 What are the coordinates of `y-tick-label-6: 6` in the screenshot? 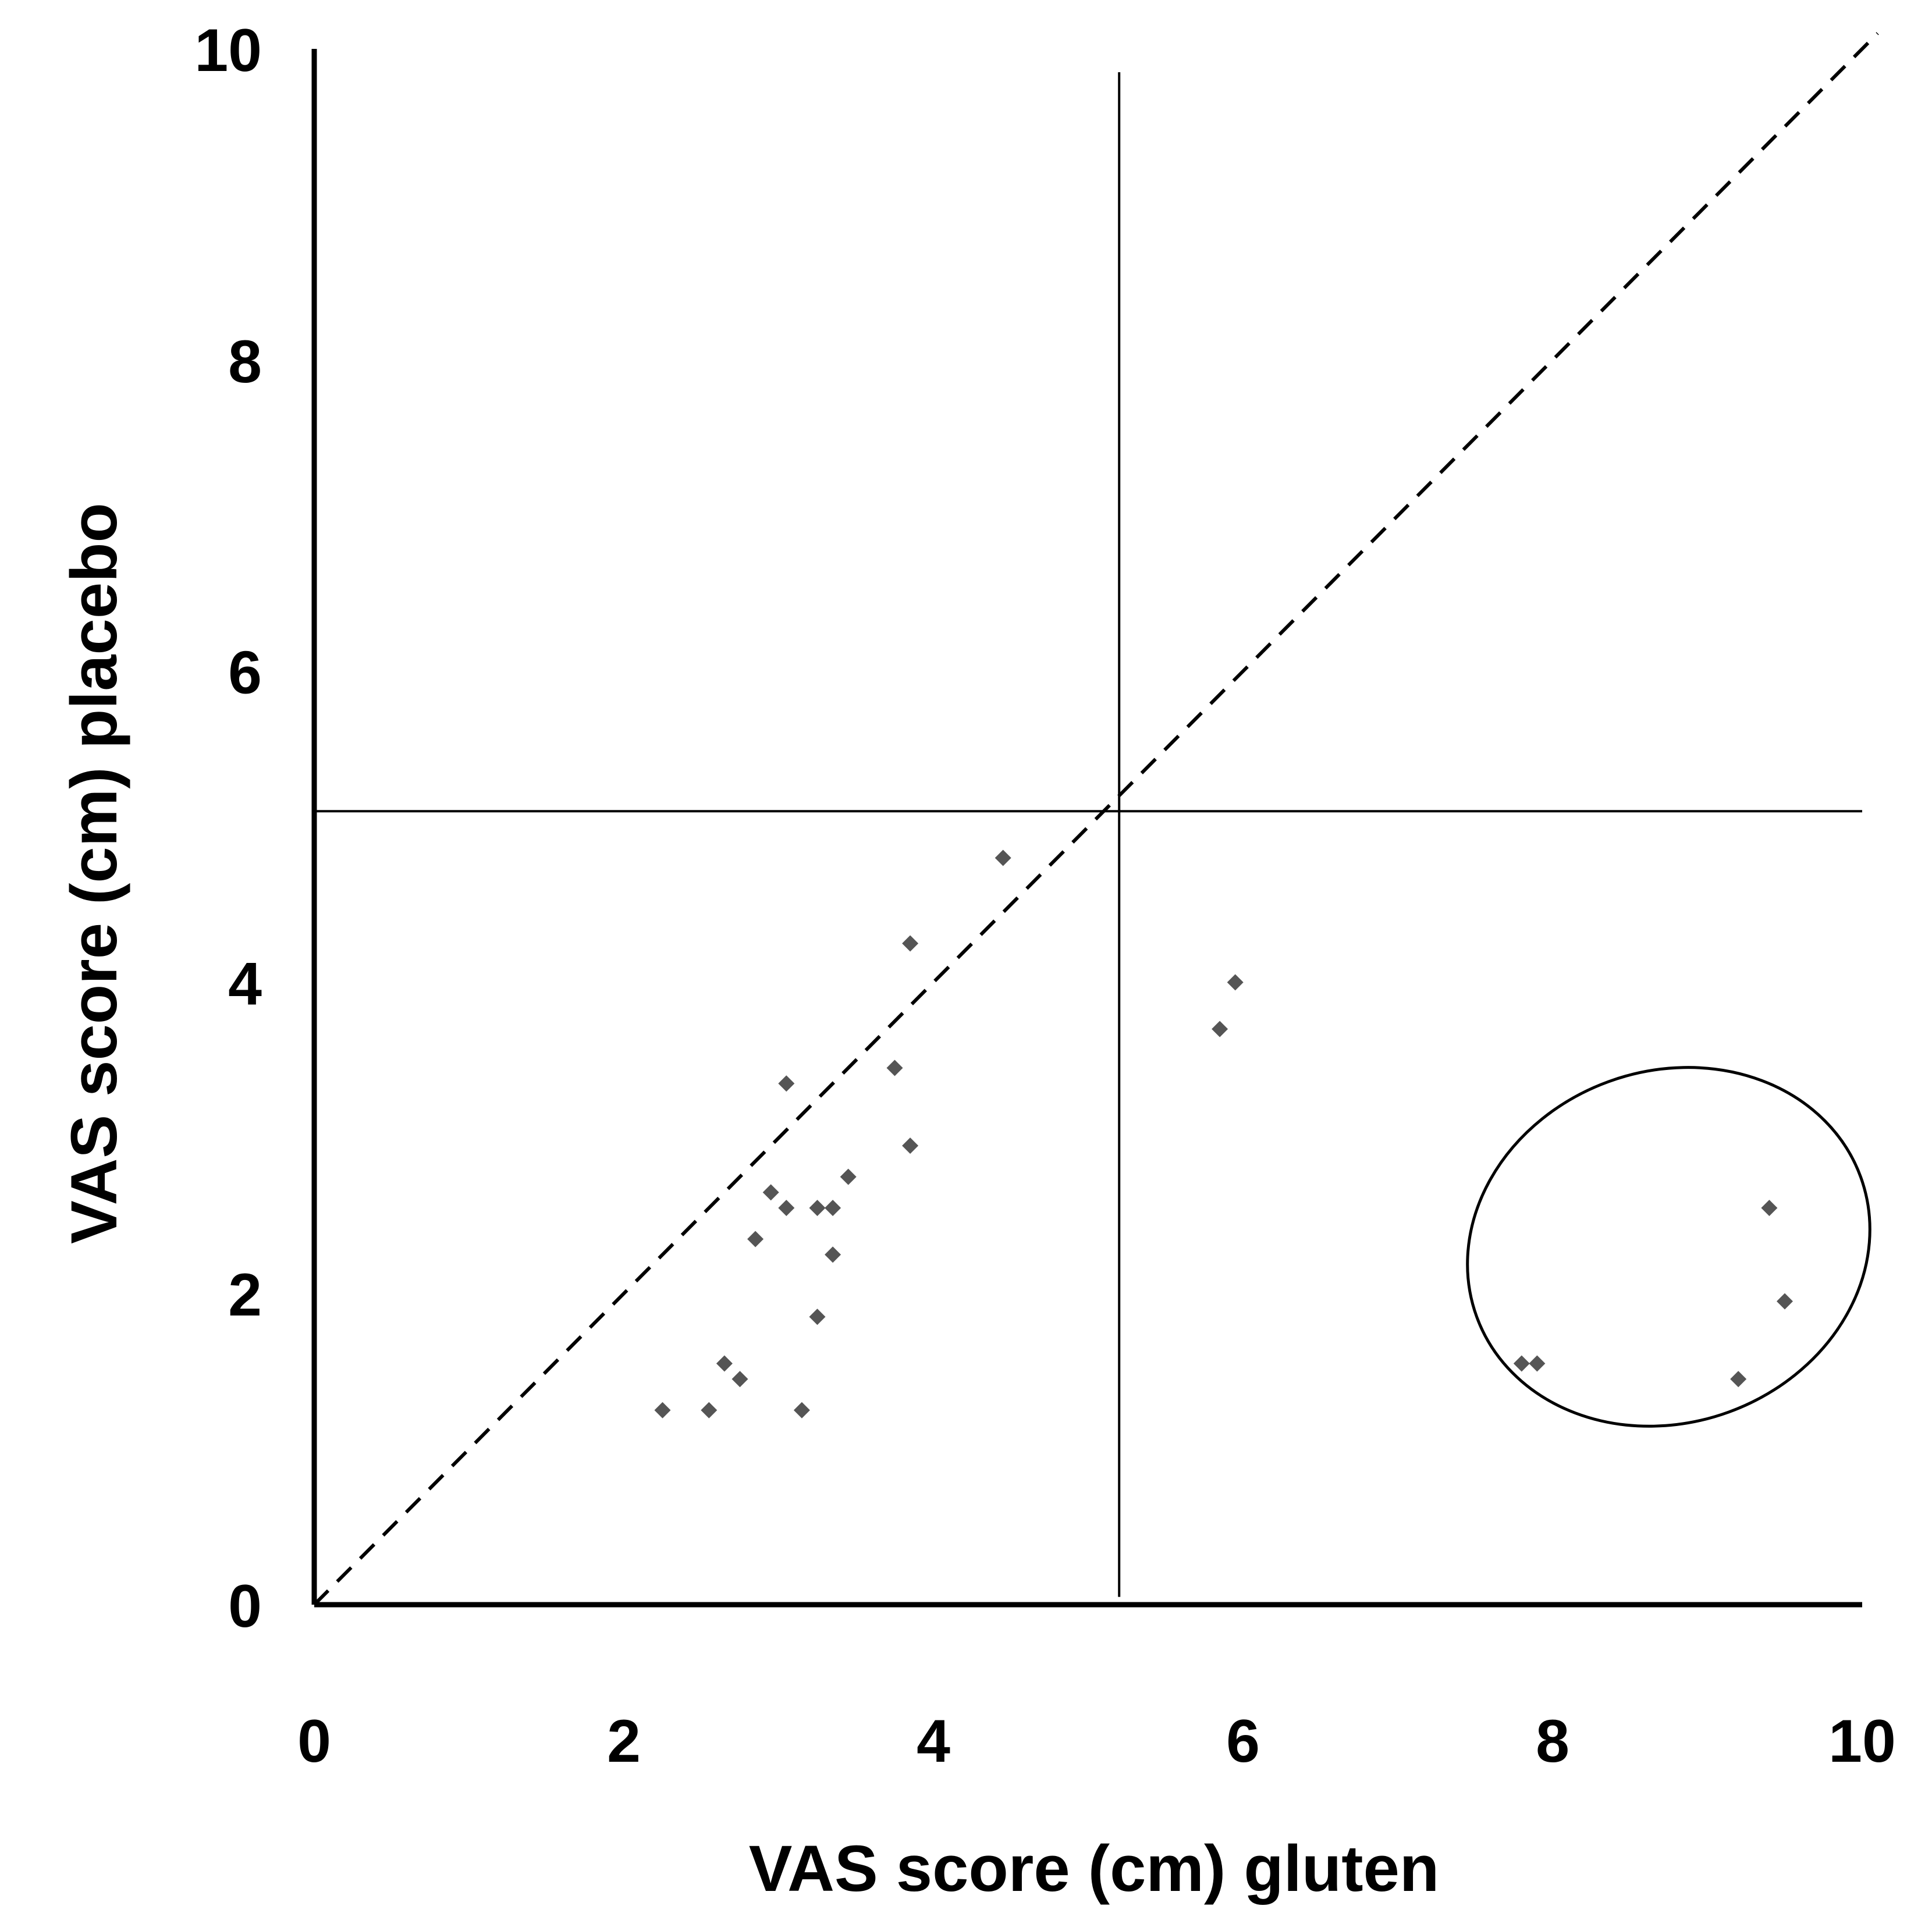 It's located at (245, 673).